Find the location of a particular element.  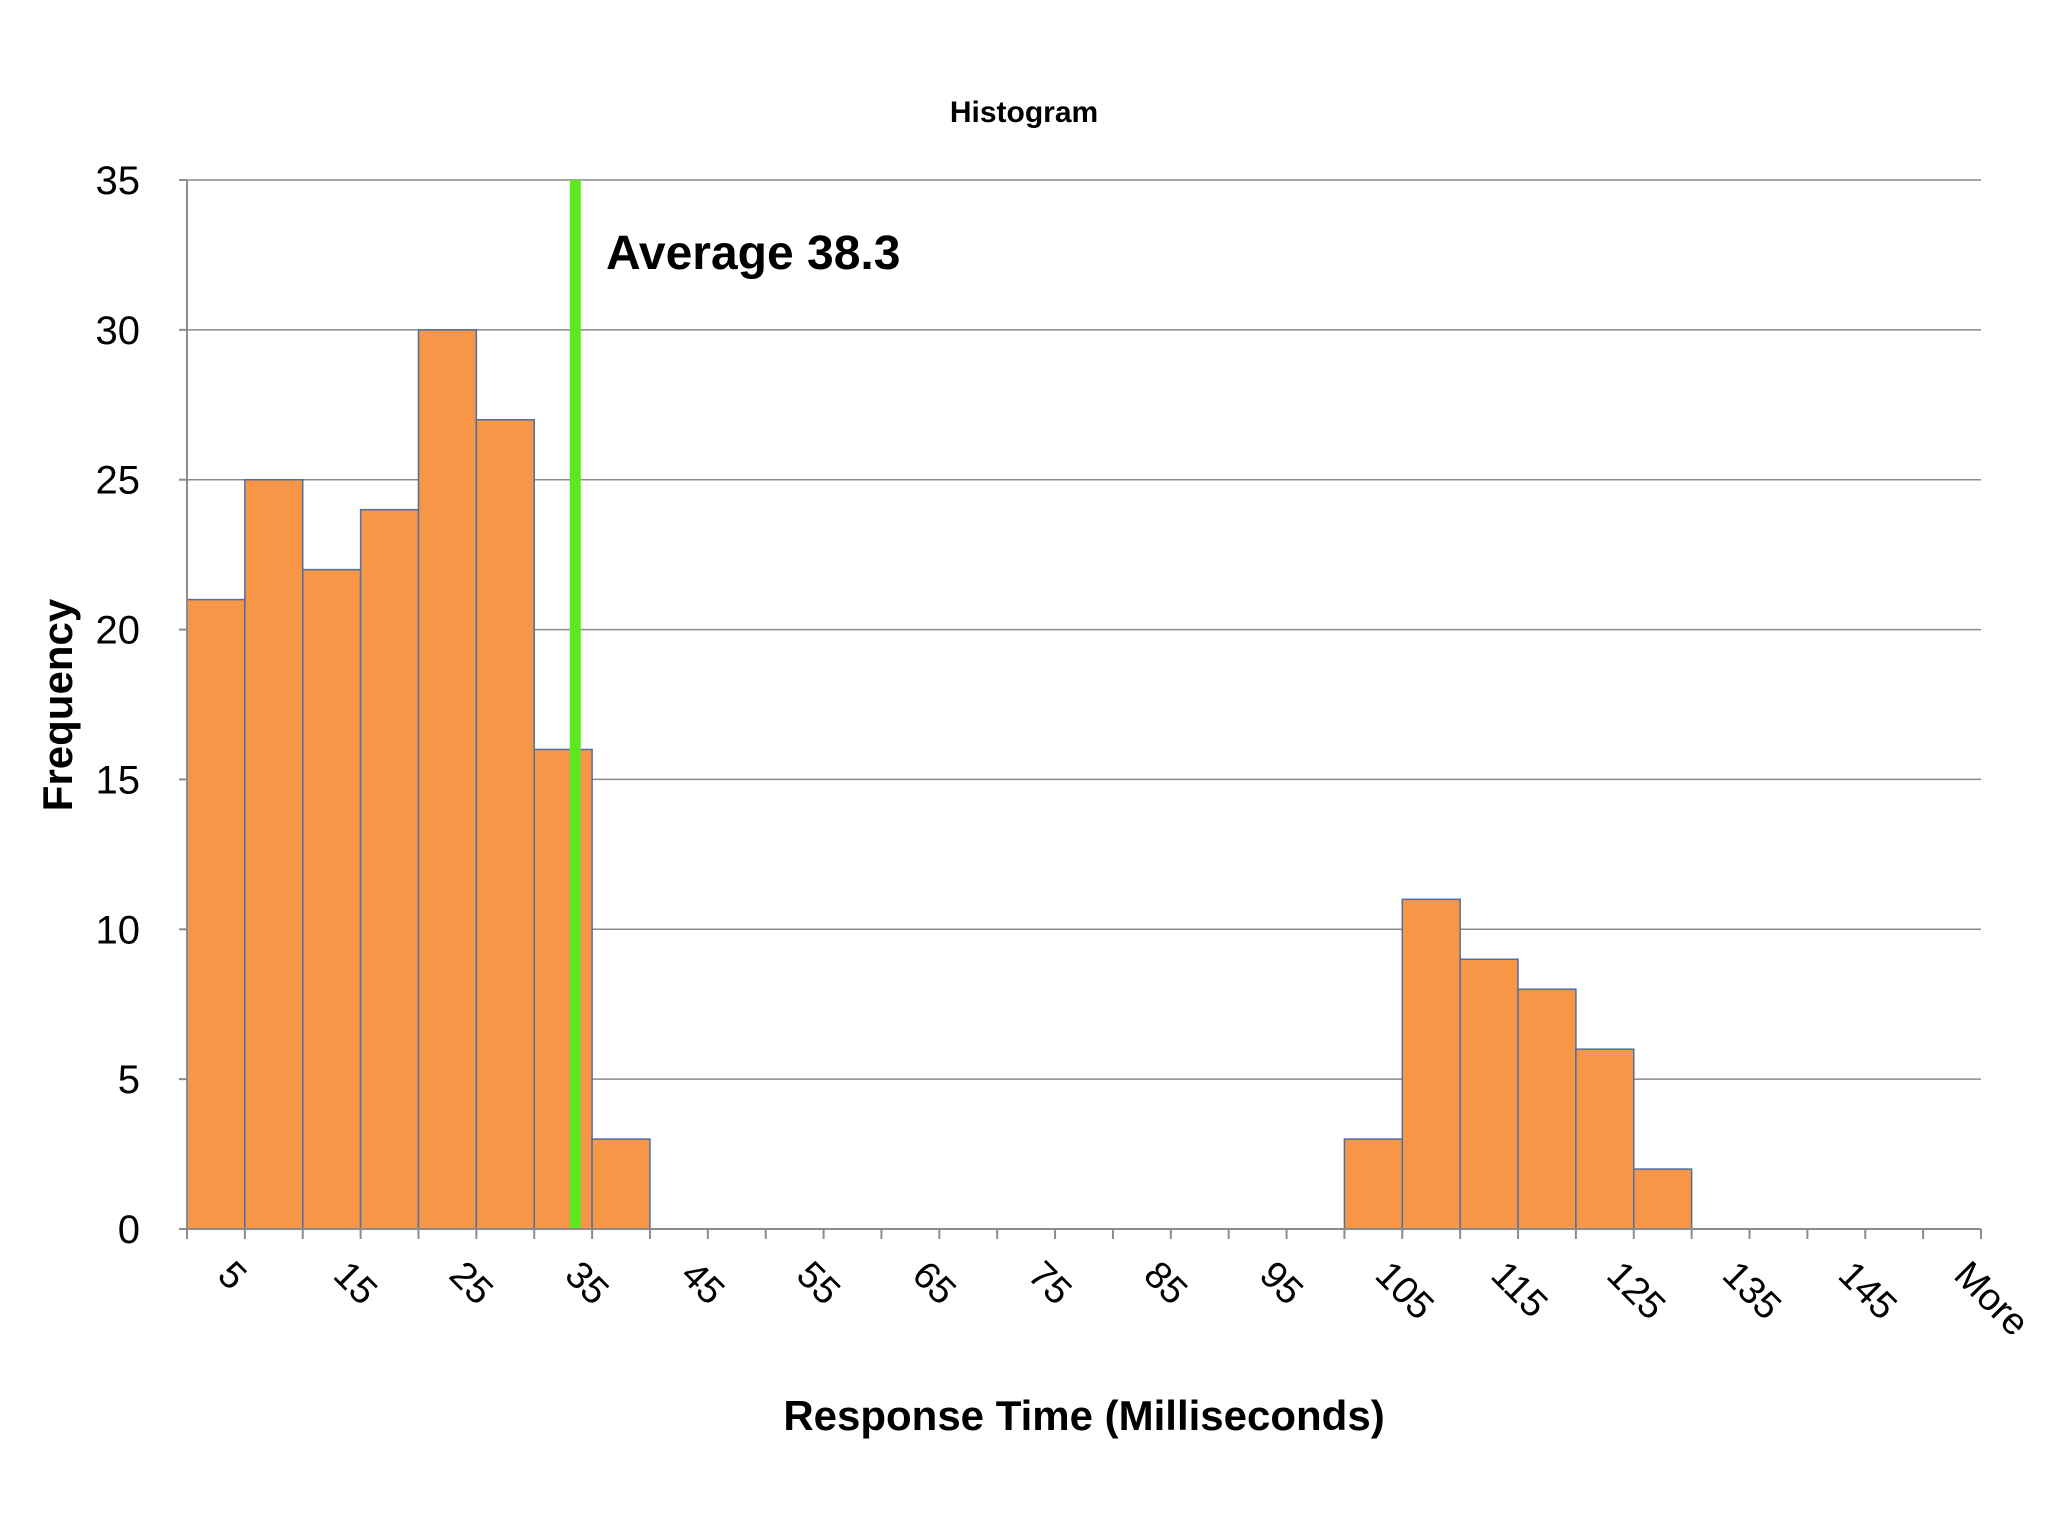

x-tick-label-95: 95 is located at coordinates (1281, 1284).